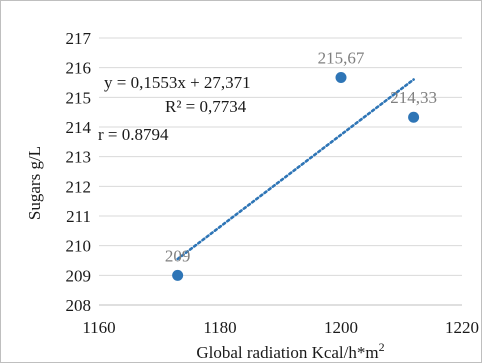 Image resolution: width=482 pixels, height=363 pixels. What do you see at coordinates (462, 327) in the screenshot?
I see `x-tick-label: 1220` at bounding box center [462, 327].